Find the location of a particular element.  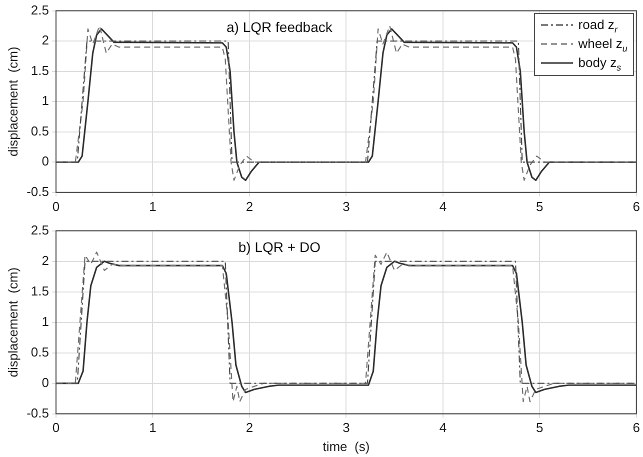

annotation: b) LQR + DO is located at coordinates (279, 246).